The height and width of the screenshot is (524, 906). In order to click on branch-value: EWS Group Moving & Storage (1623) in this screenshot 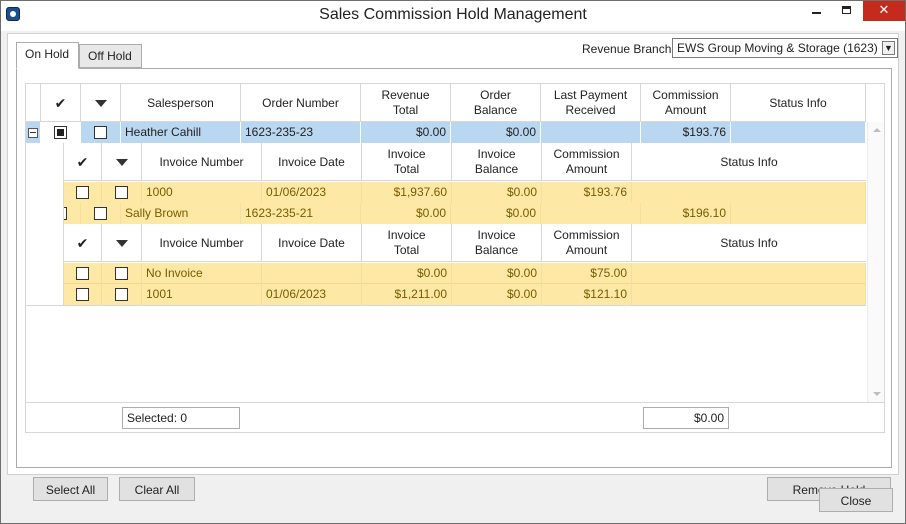, I will do `click(777, 48)`.